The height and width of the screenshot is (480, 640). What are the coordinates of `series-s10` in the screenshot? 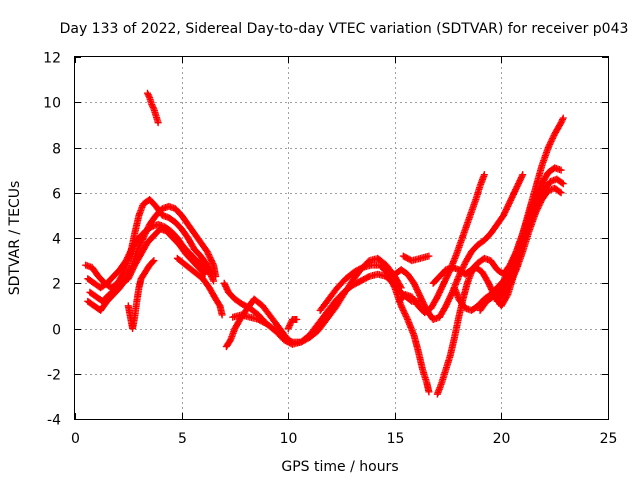 It's located at (257, 323).